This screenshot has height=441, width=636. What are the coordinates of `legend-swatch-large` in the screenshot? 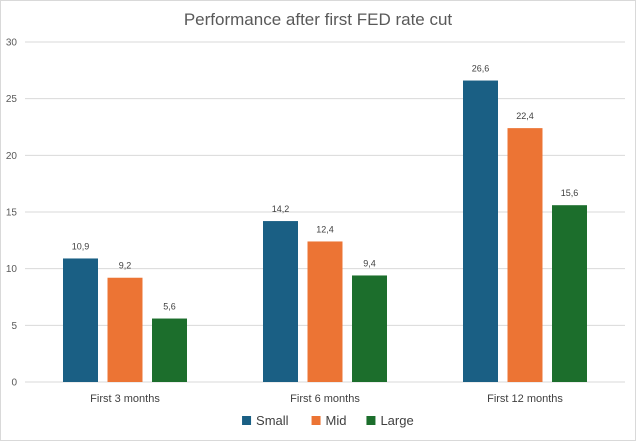 It's located at (371, 420).